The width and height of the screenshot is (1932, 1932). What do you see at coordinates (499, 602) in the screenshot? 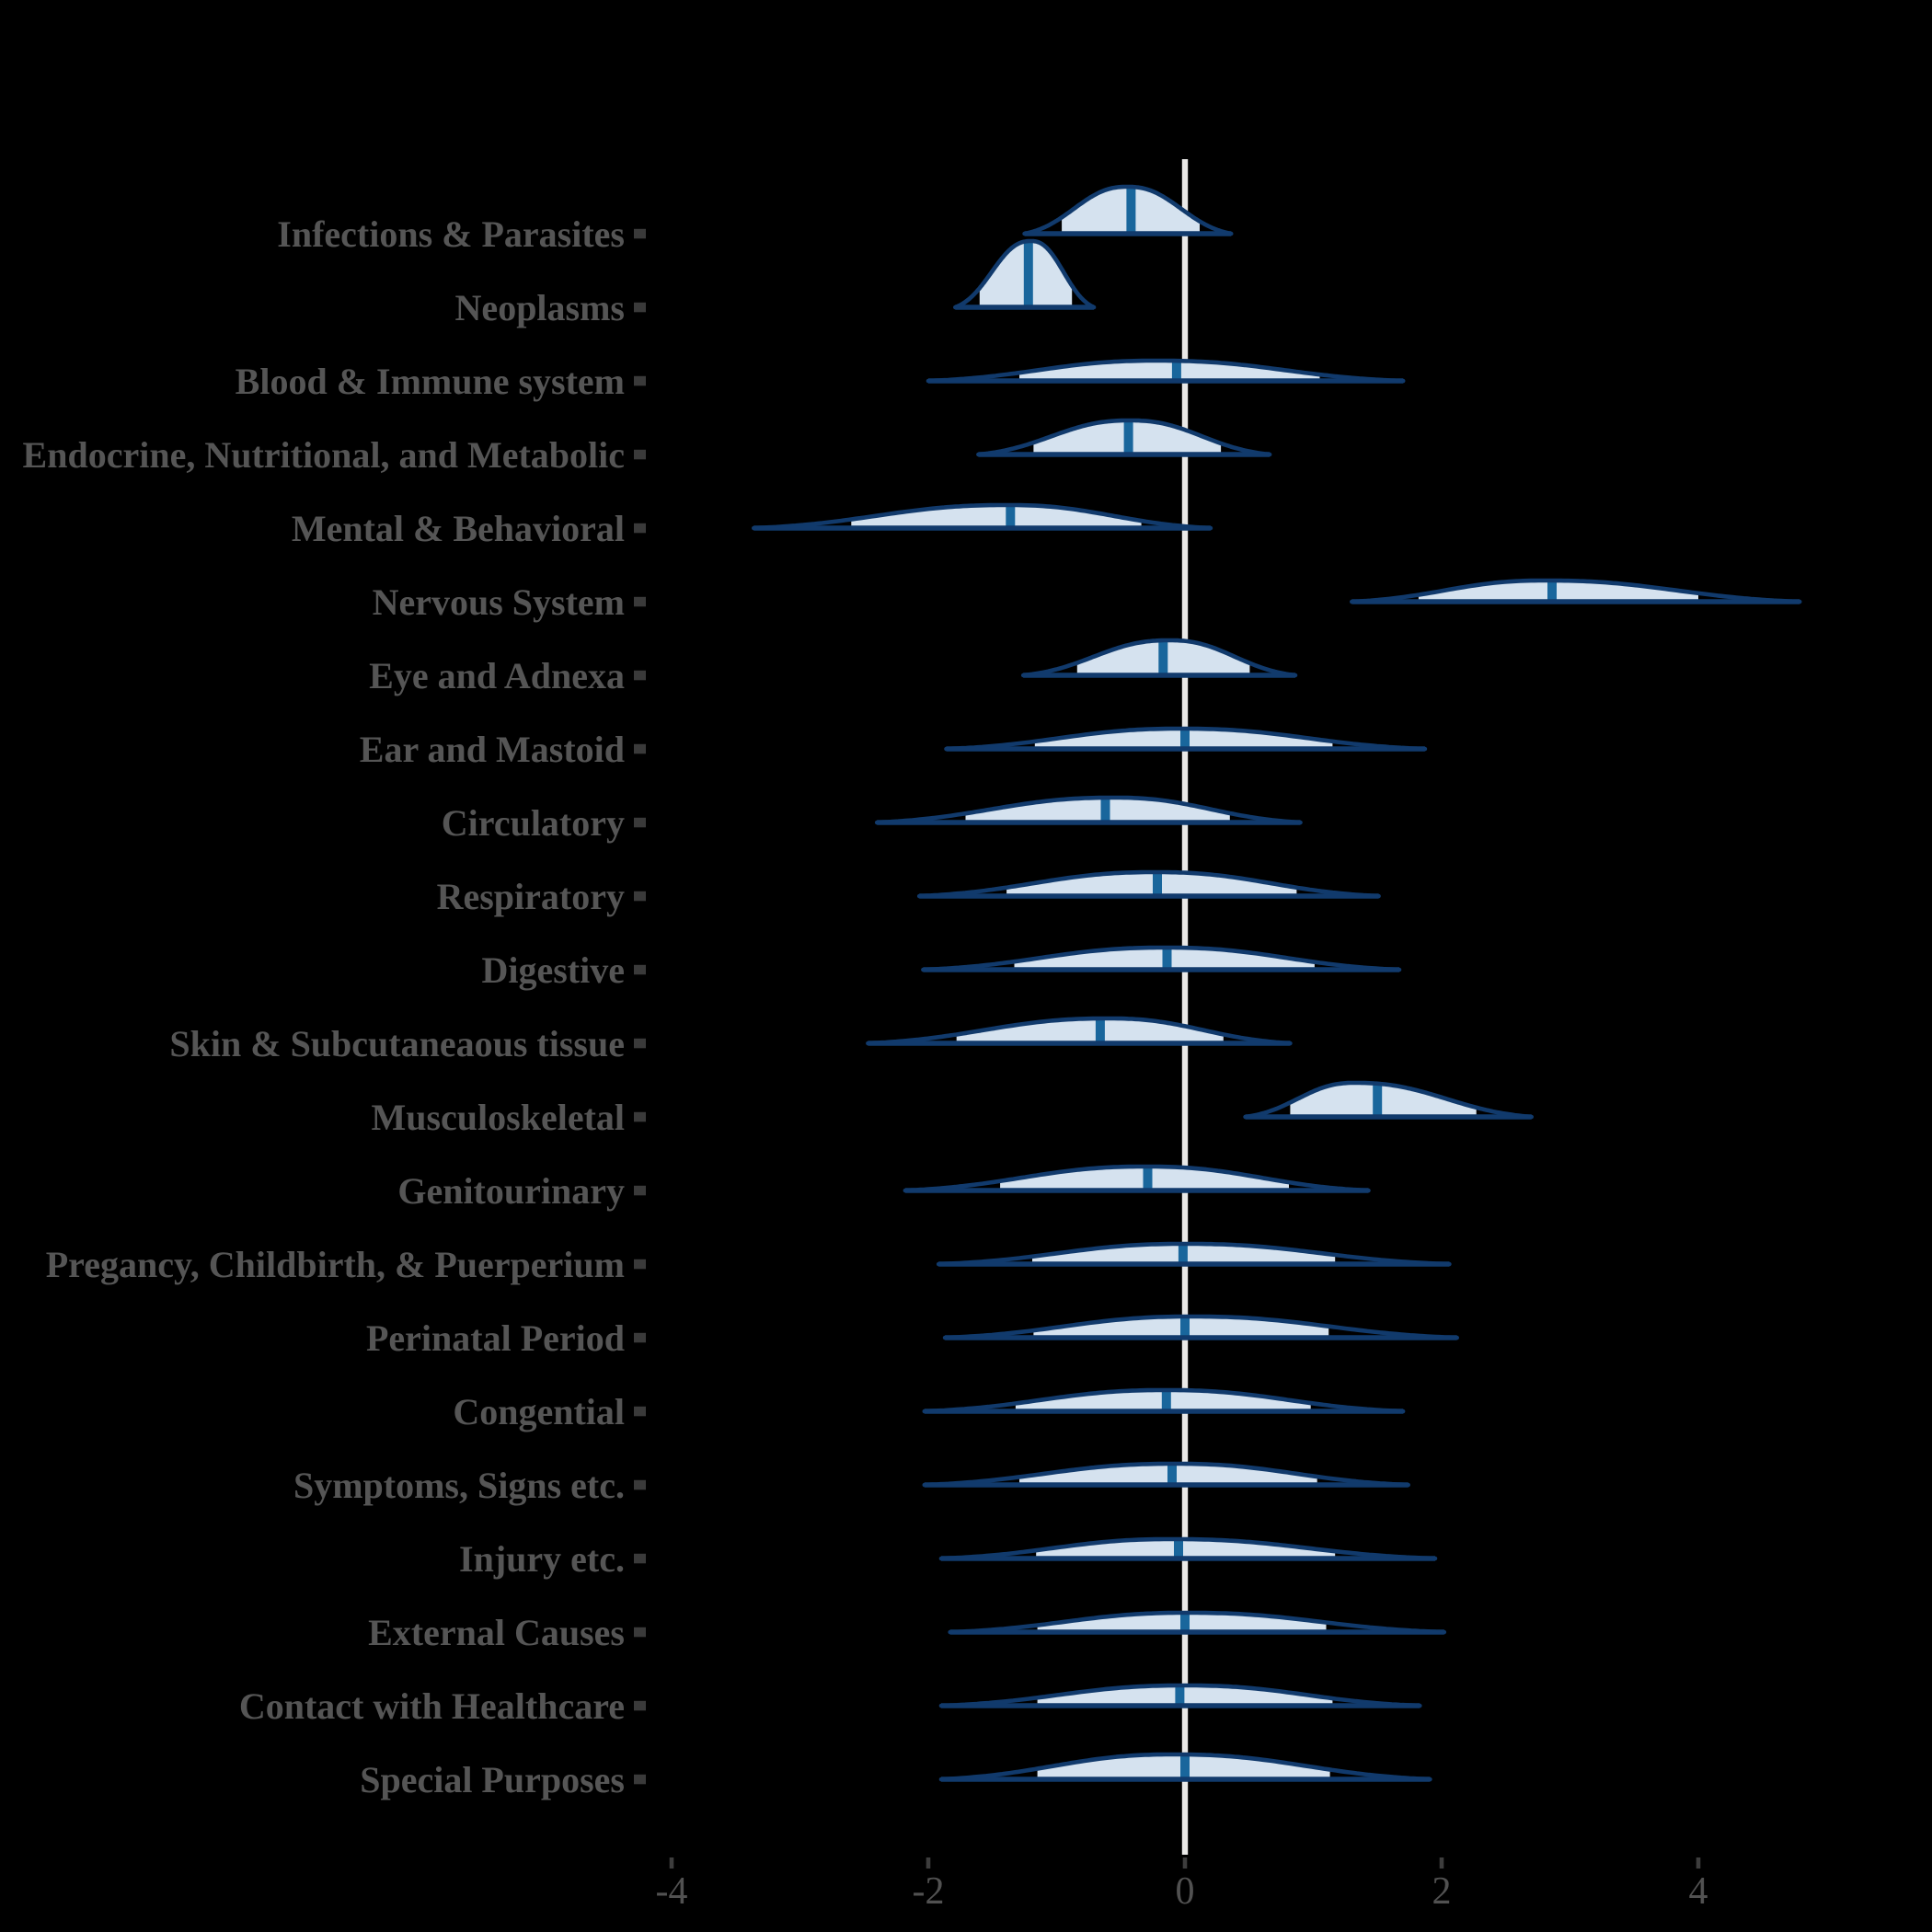
I see `svg-text: Nervous System` at bounding box center [499, 602].